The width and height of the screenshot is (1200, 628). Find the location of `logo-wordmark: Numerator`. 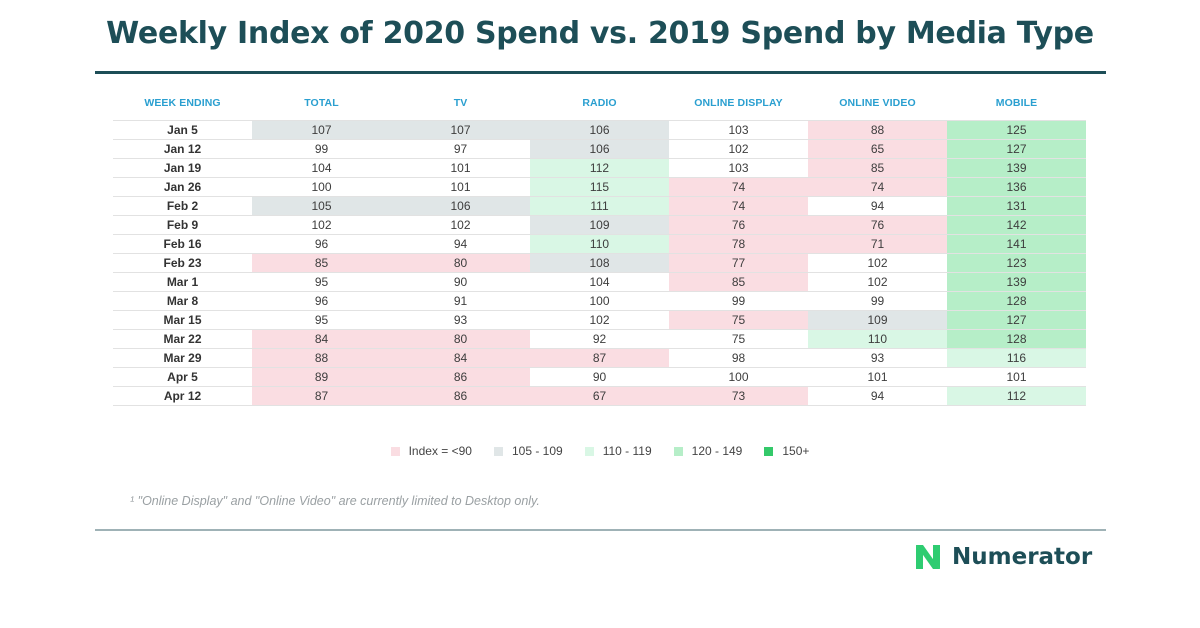

logo-wordmark: Numerator is located at coordinates (1022, 557).